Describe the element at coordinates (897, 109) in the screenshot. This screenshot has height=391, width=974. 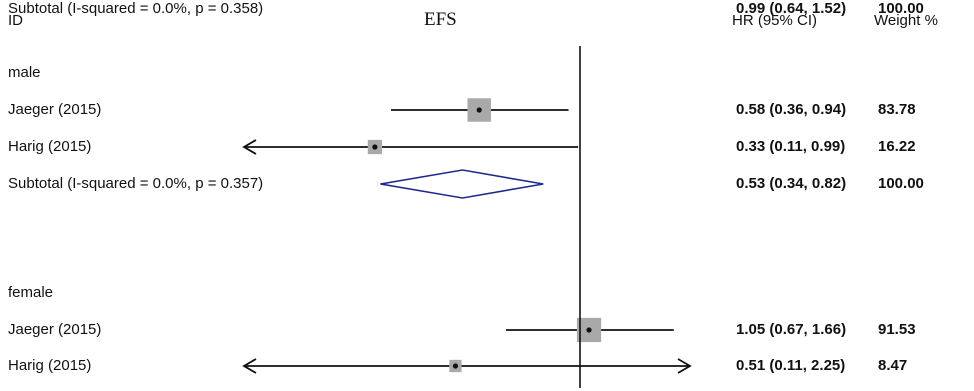
I see `weight-value: 83.78` at that location.